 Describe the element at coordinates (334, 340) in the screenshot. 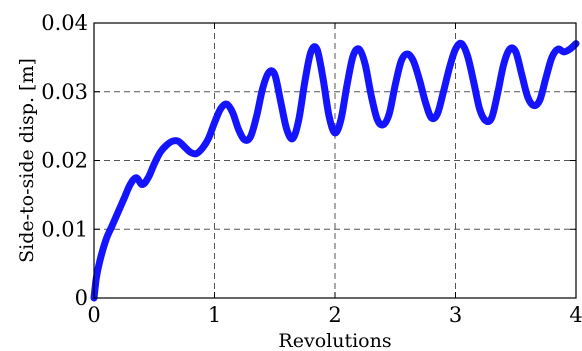

I see `x-axis-label: Revolutions` at that location.